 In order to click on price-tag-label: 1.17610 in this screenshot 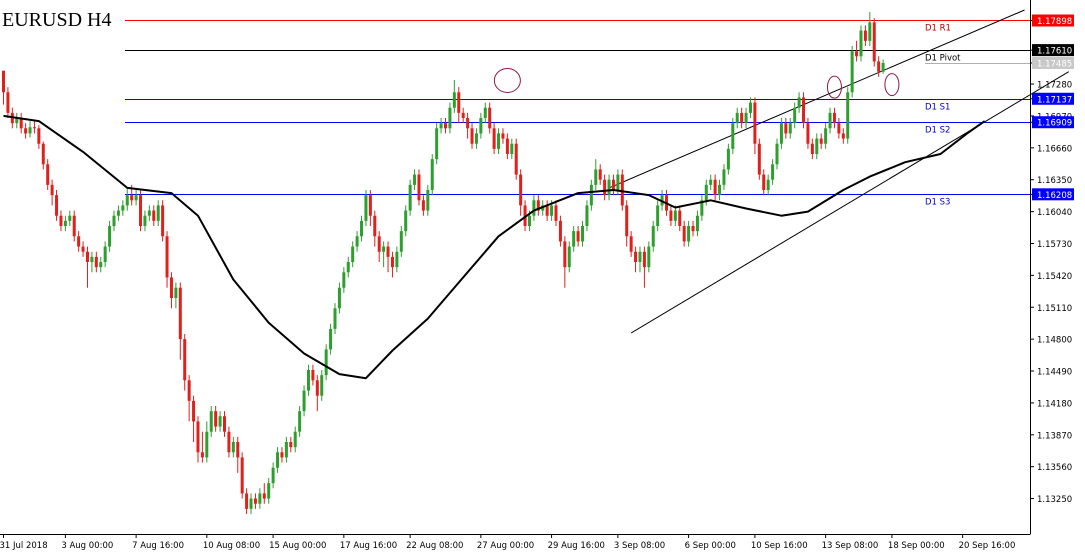, I will do `click(1054, 52)`.